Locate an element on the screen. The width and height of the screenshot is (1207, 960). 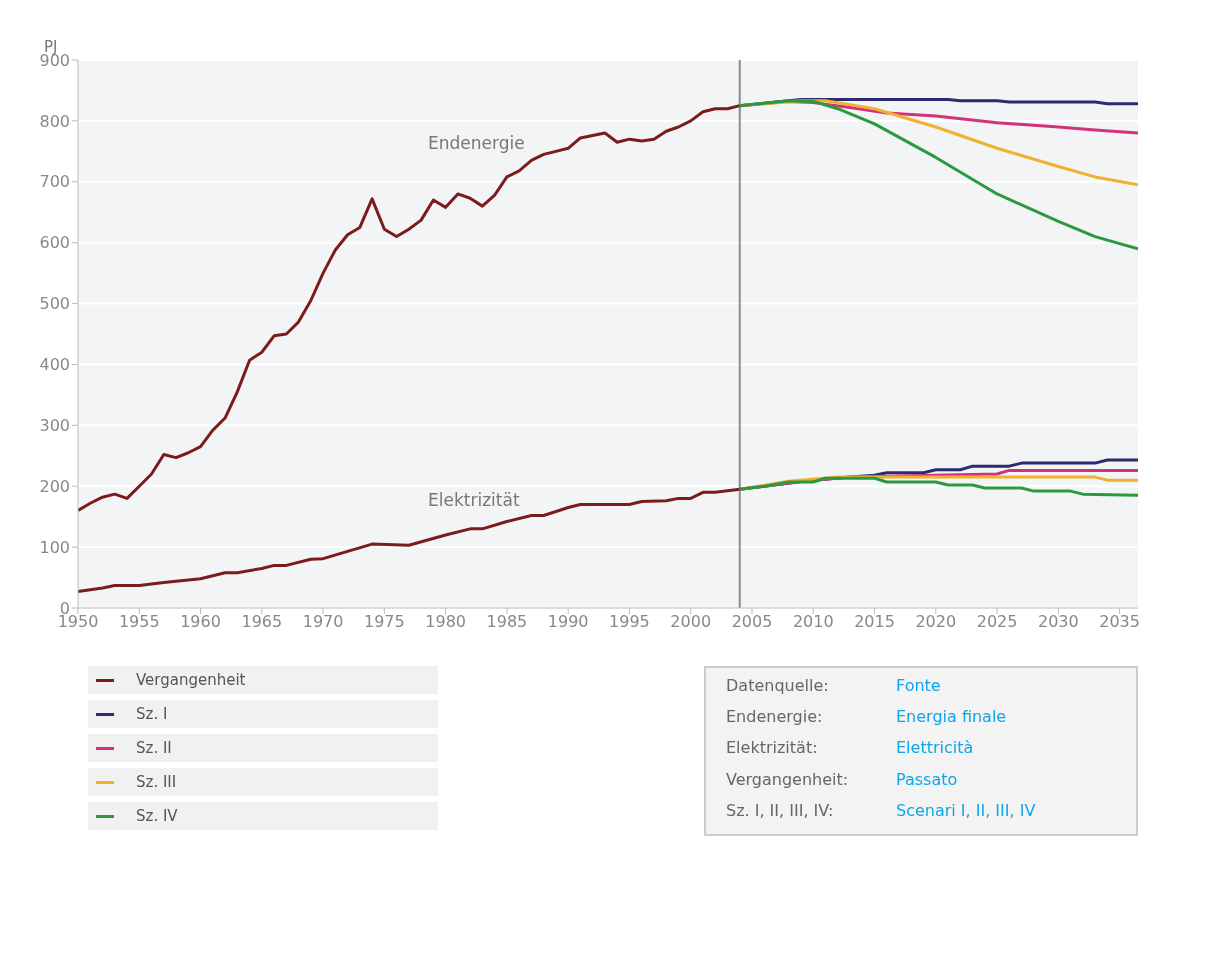
text: Passato is located at coordinates (927, 780).